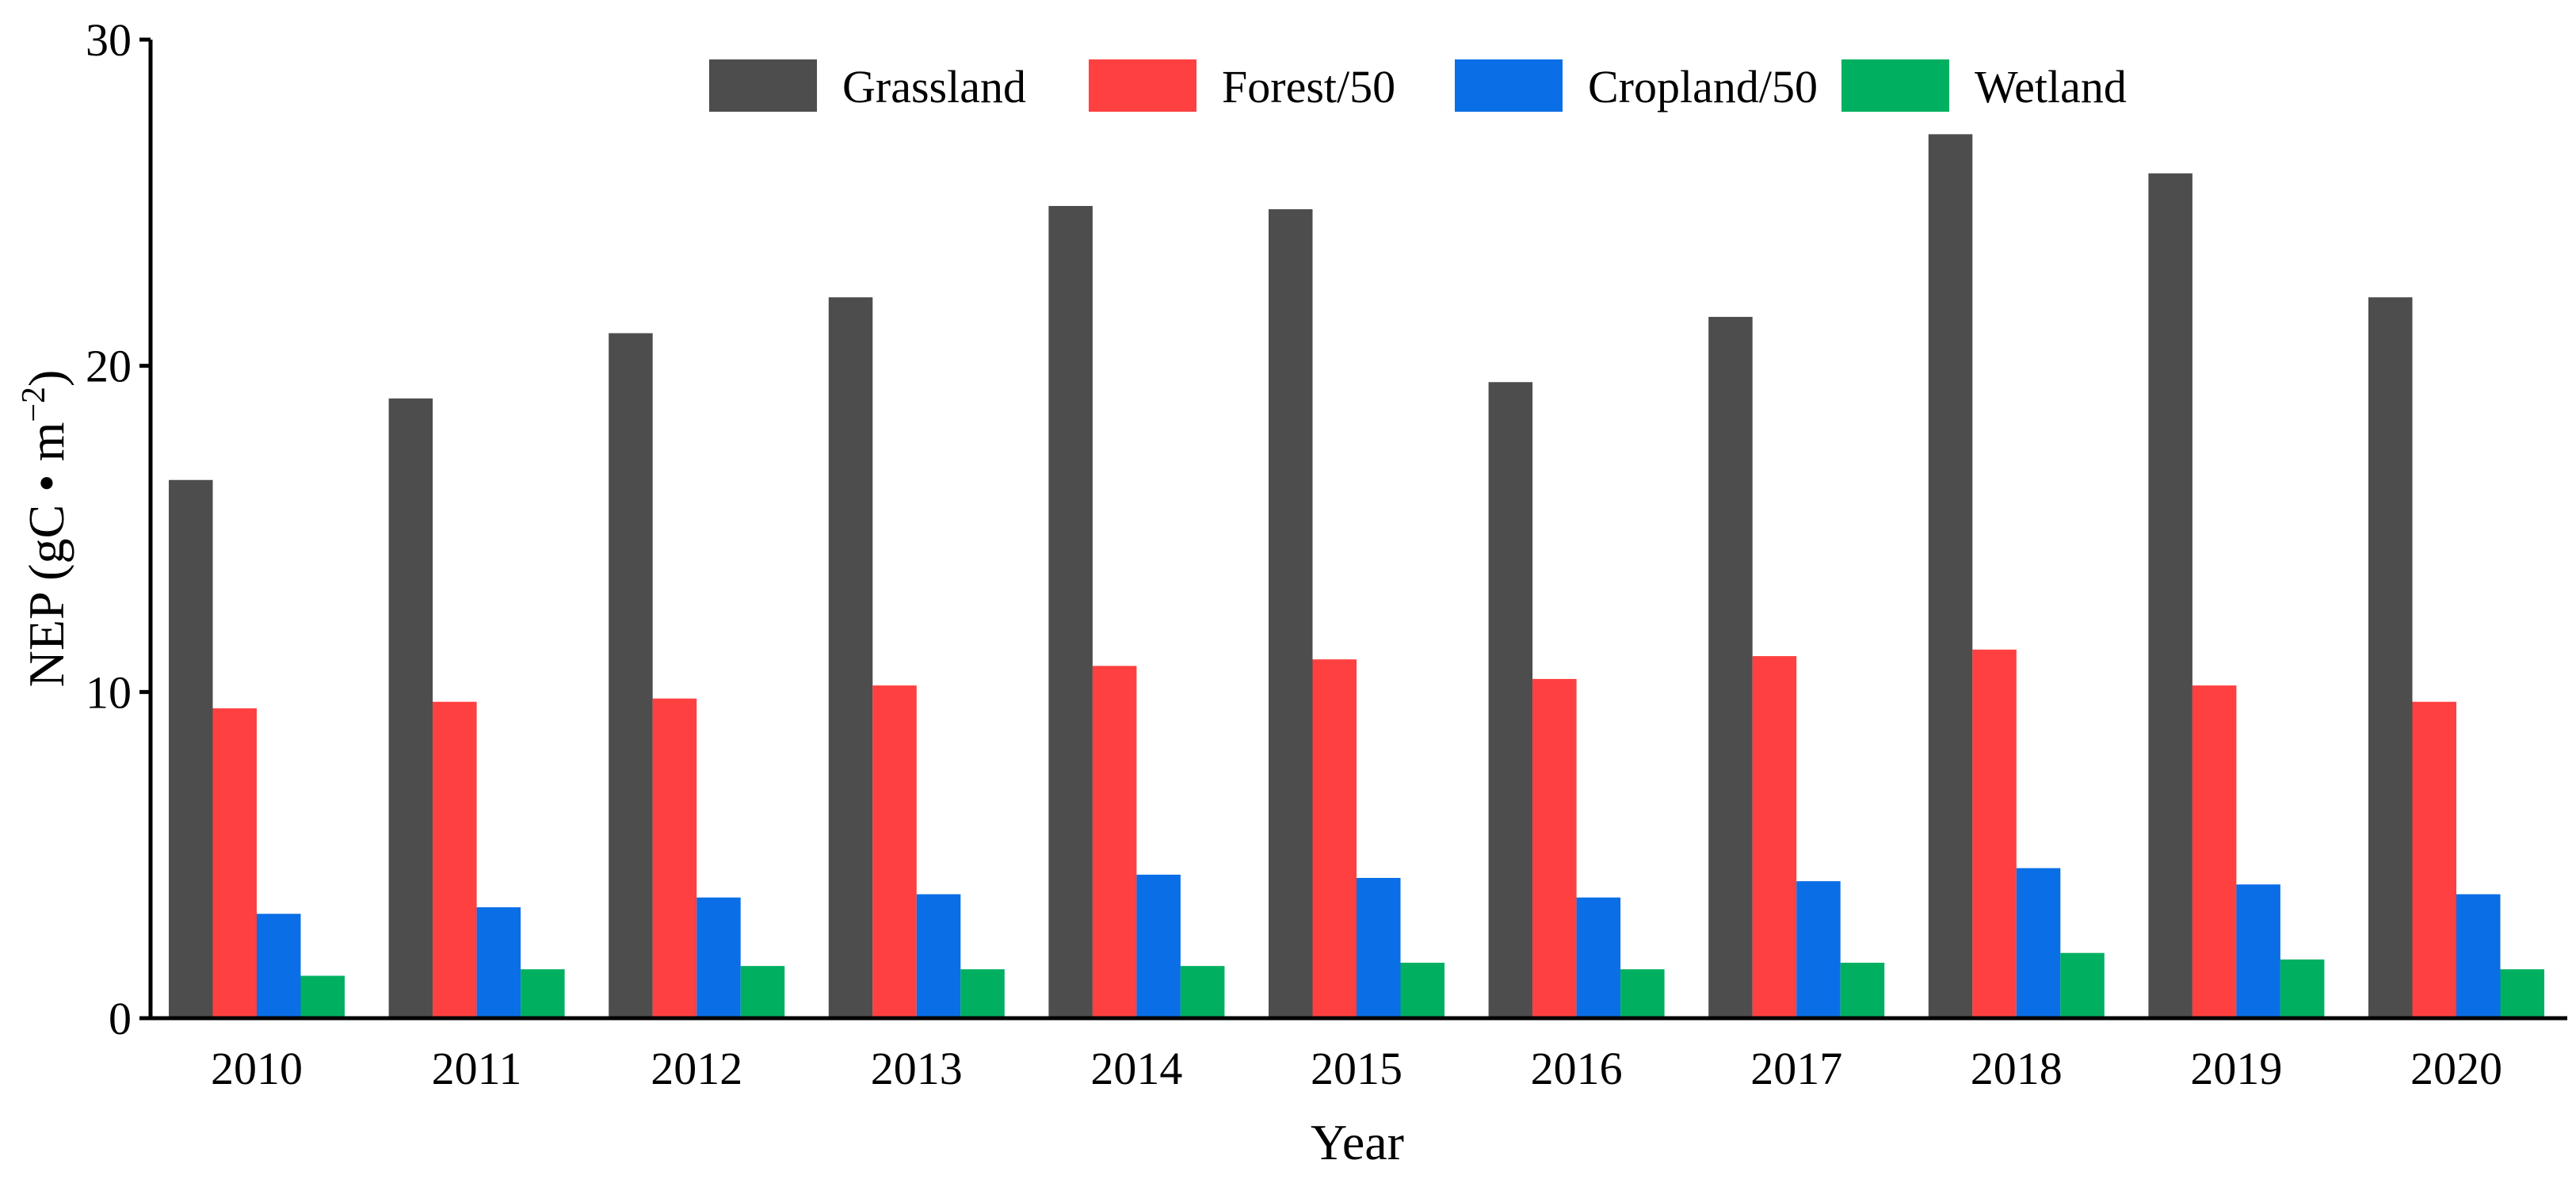 Image resolution: width=2576 pixels, height=1183 pixels. I want to click on bar-grassland-2012, so click(631, 675).